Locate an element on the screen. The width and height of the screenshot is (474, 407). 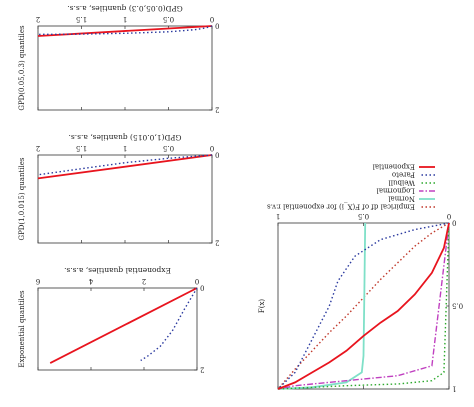
x-tick-label: 6 is located at coordinates (37, 281).